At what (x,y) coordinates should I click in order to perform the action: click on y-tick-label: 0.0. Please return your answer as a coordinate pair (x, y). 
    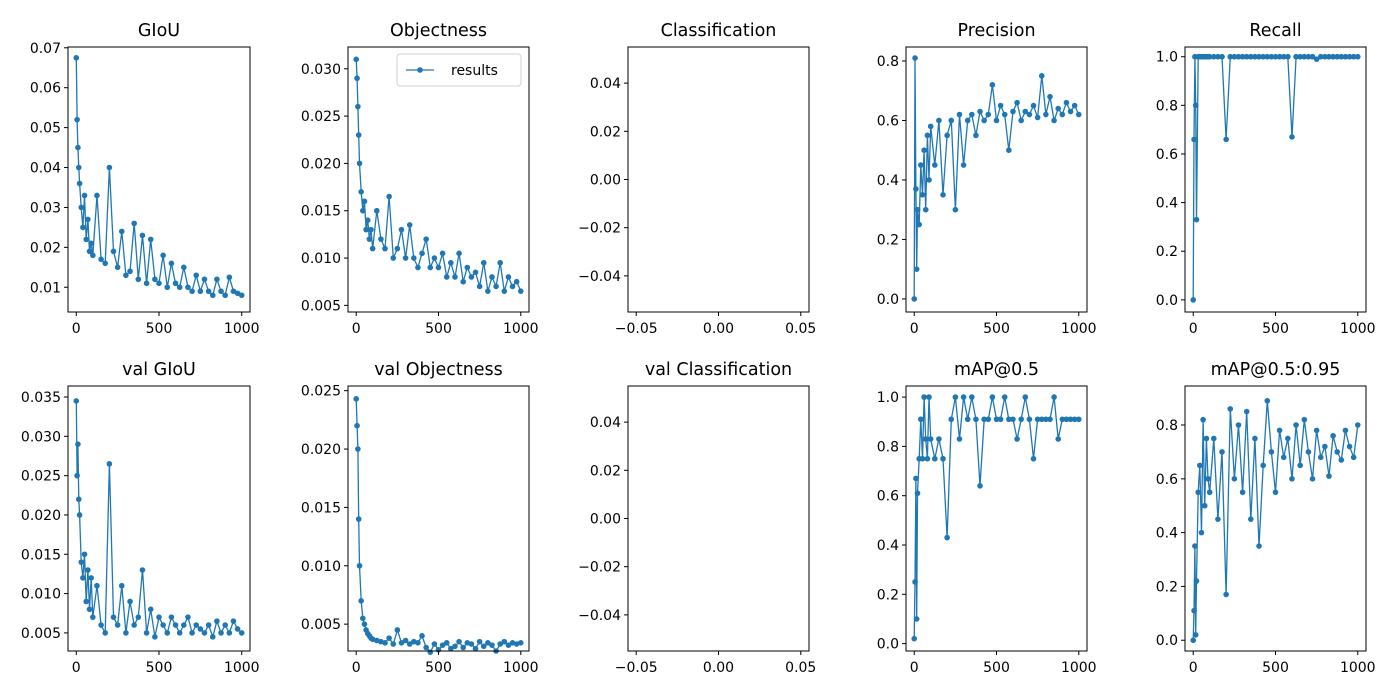
    Looking at the image, I should click on (888, 300).